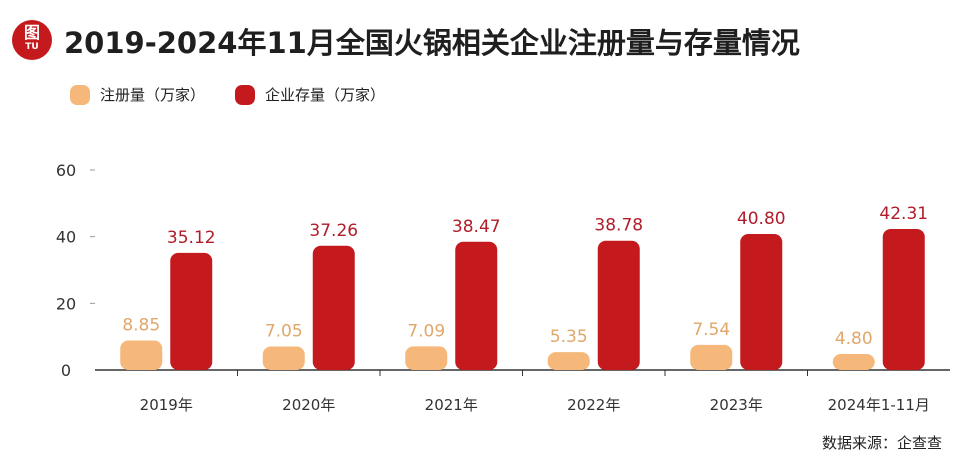 This screenshot has height=460, width=960. Describe the element at coordinates (191, 238) in the screenshot. I see `data-label-stock: 35.12` at that location.